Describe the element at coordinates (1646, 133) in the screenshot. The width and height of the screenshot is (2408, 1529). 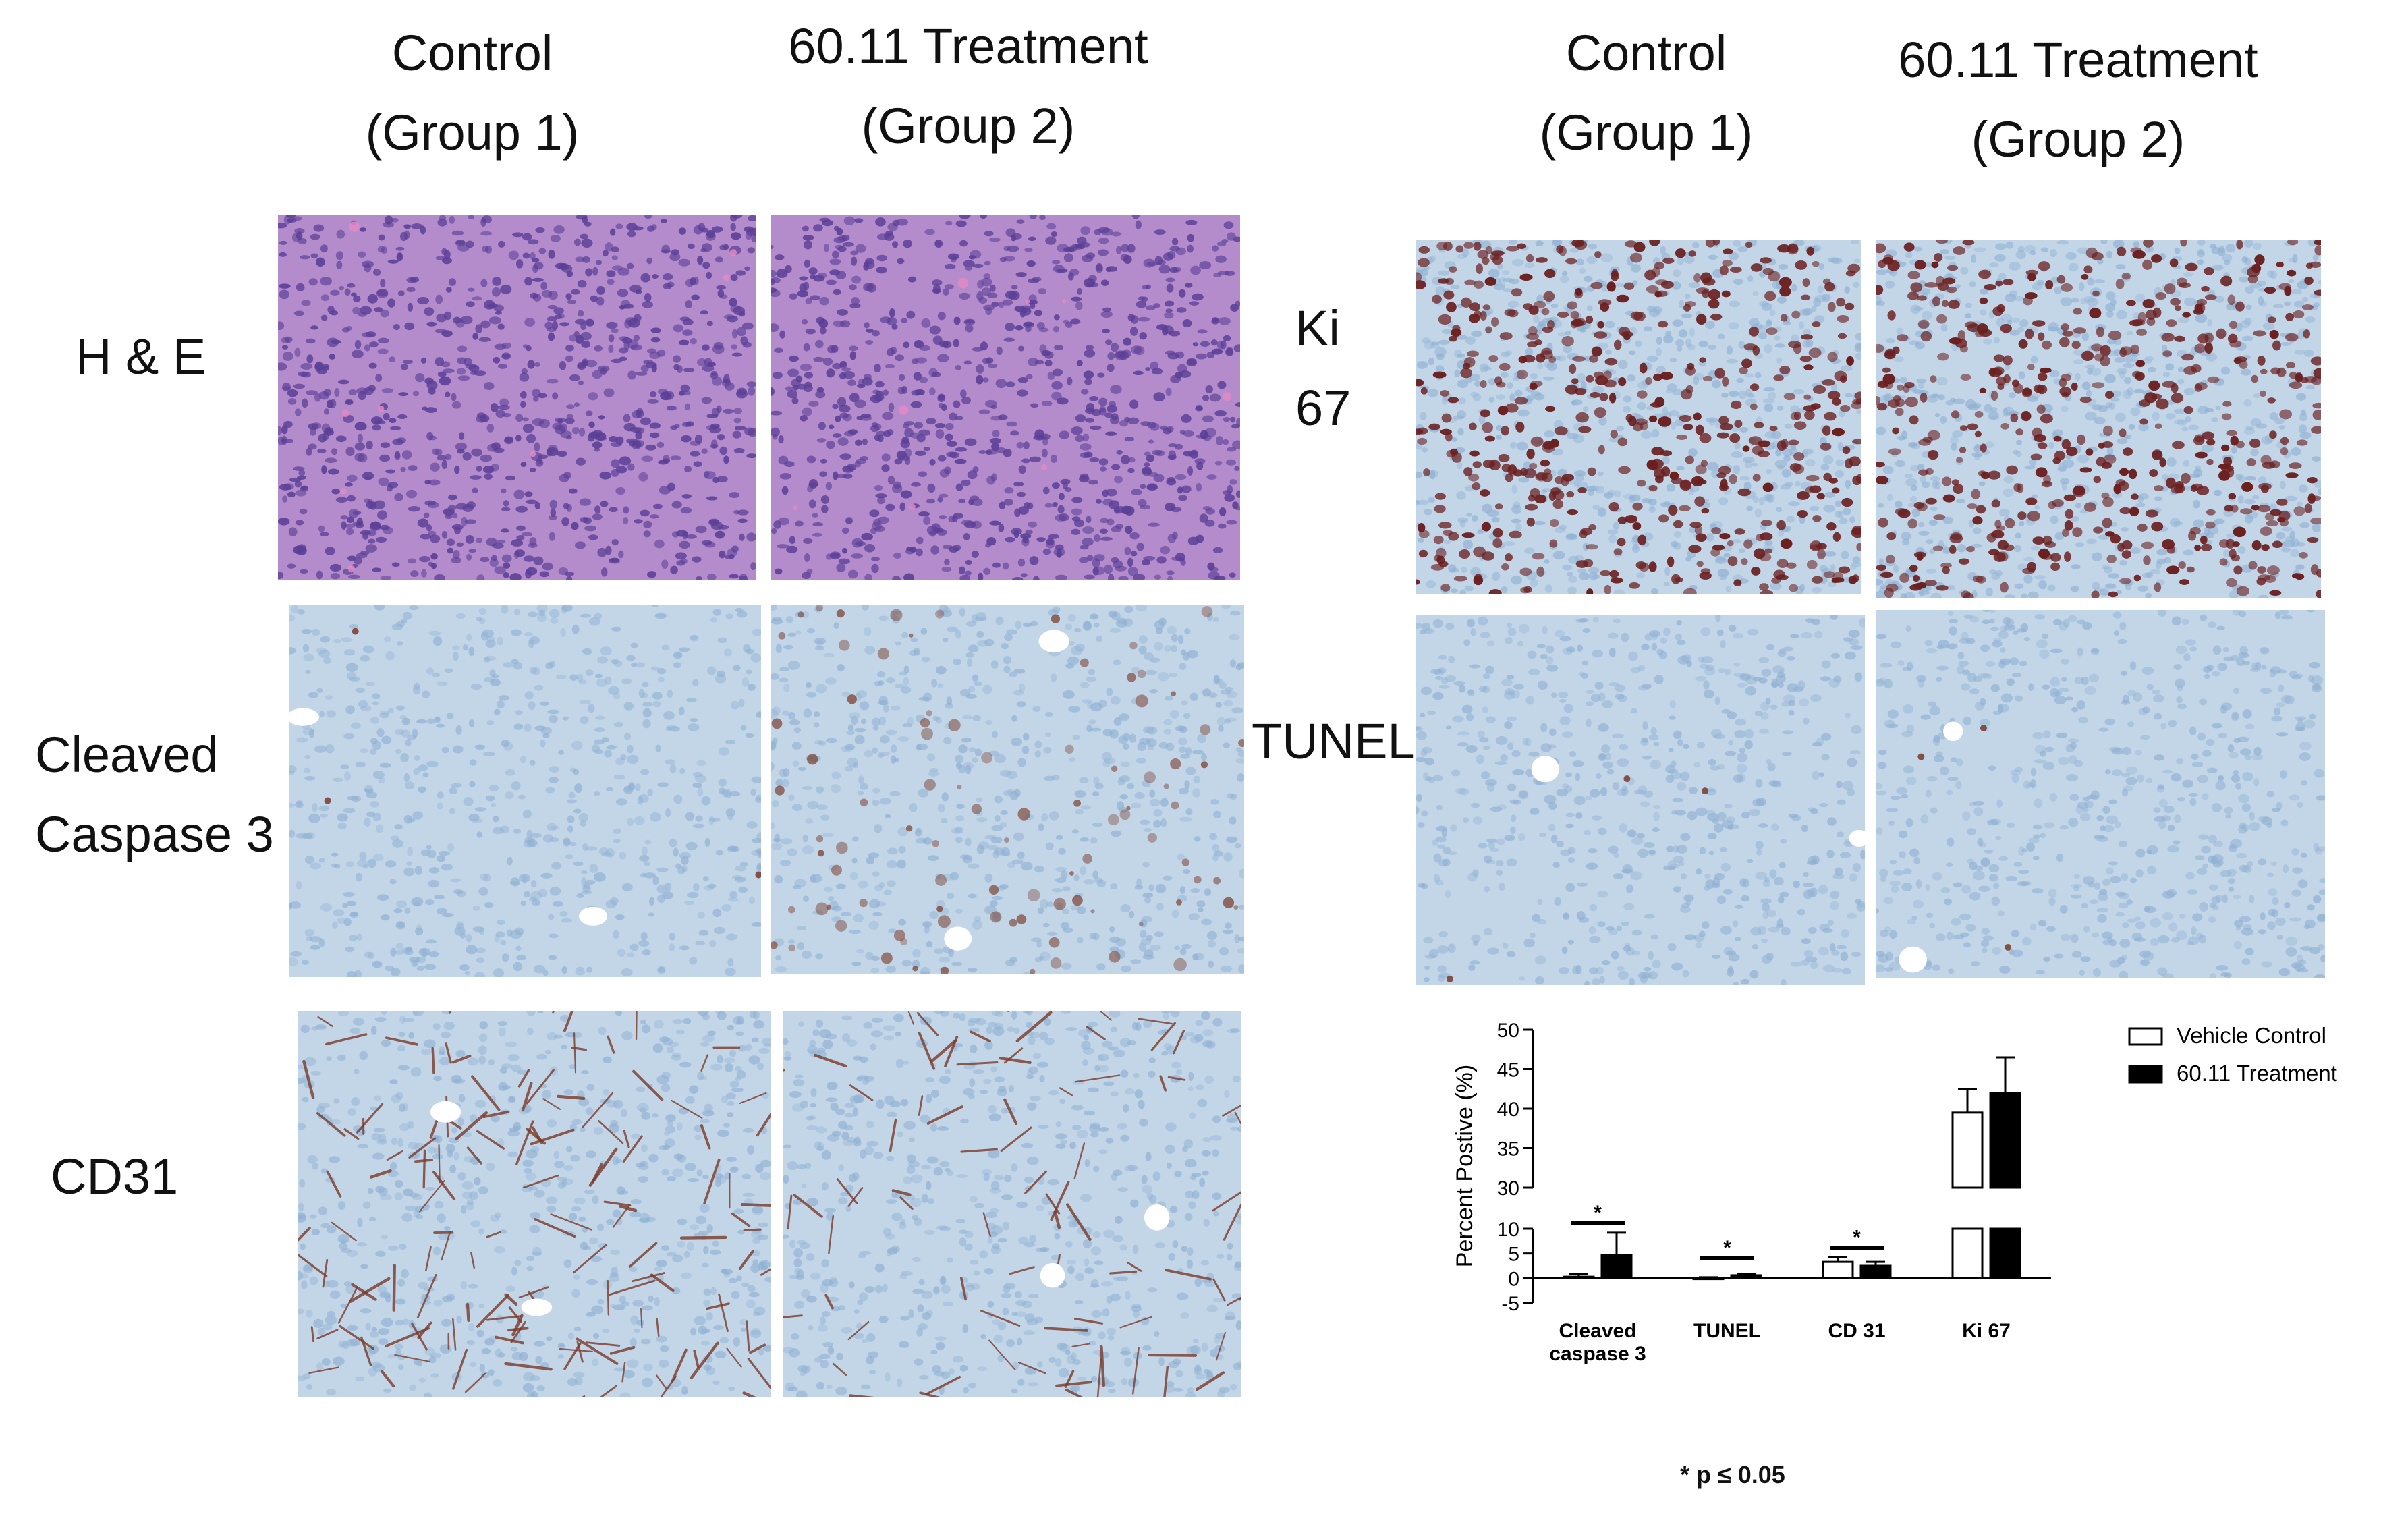
I see `right-col-header-control-line2: (Group 1)` at that location.